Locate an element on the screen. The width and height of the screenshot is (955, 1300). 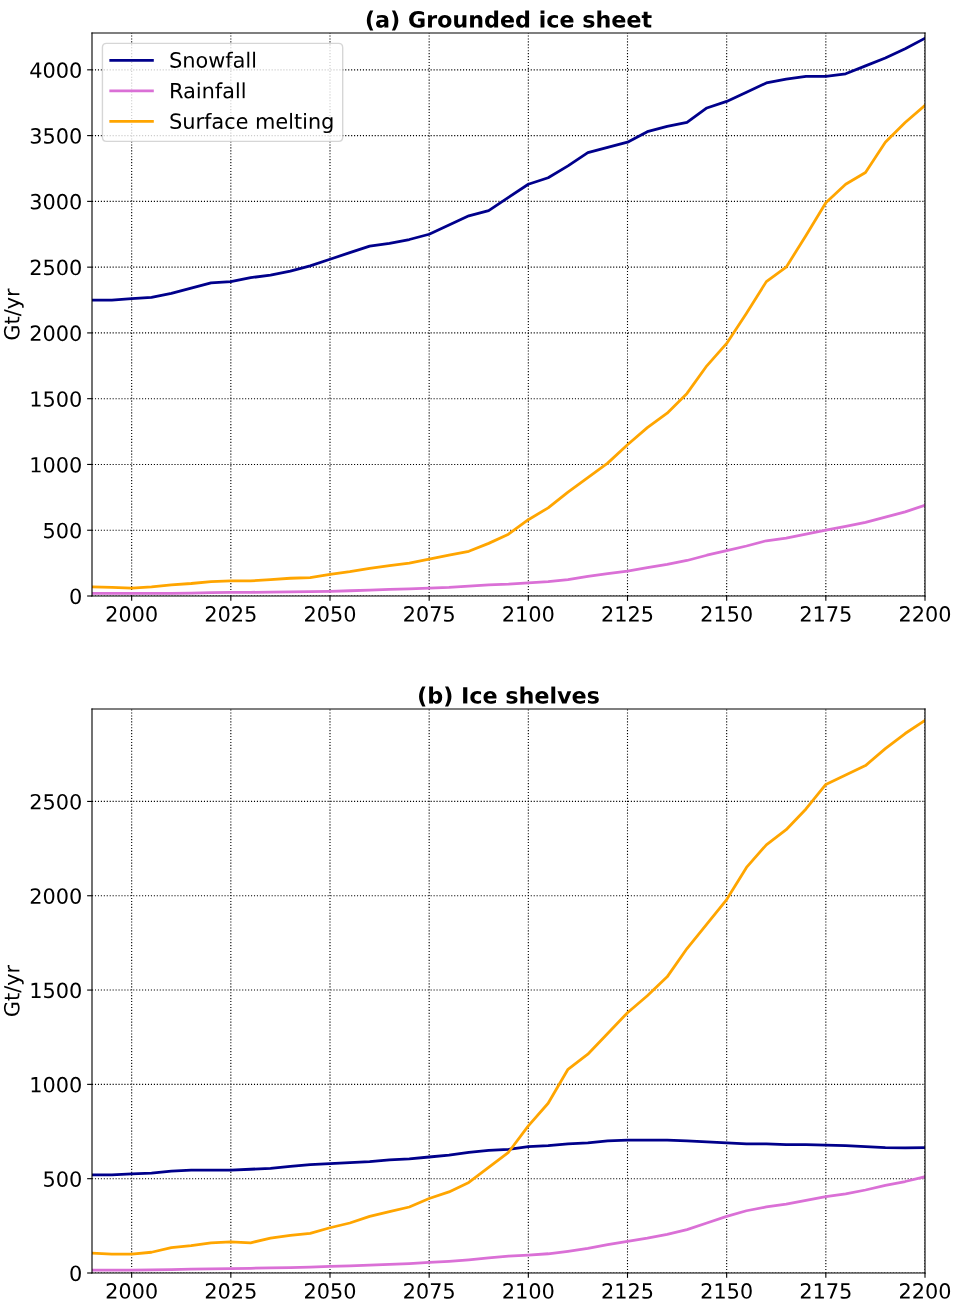
y-tick-label: 4000 is located at coordinates (55, 70).